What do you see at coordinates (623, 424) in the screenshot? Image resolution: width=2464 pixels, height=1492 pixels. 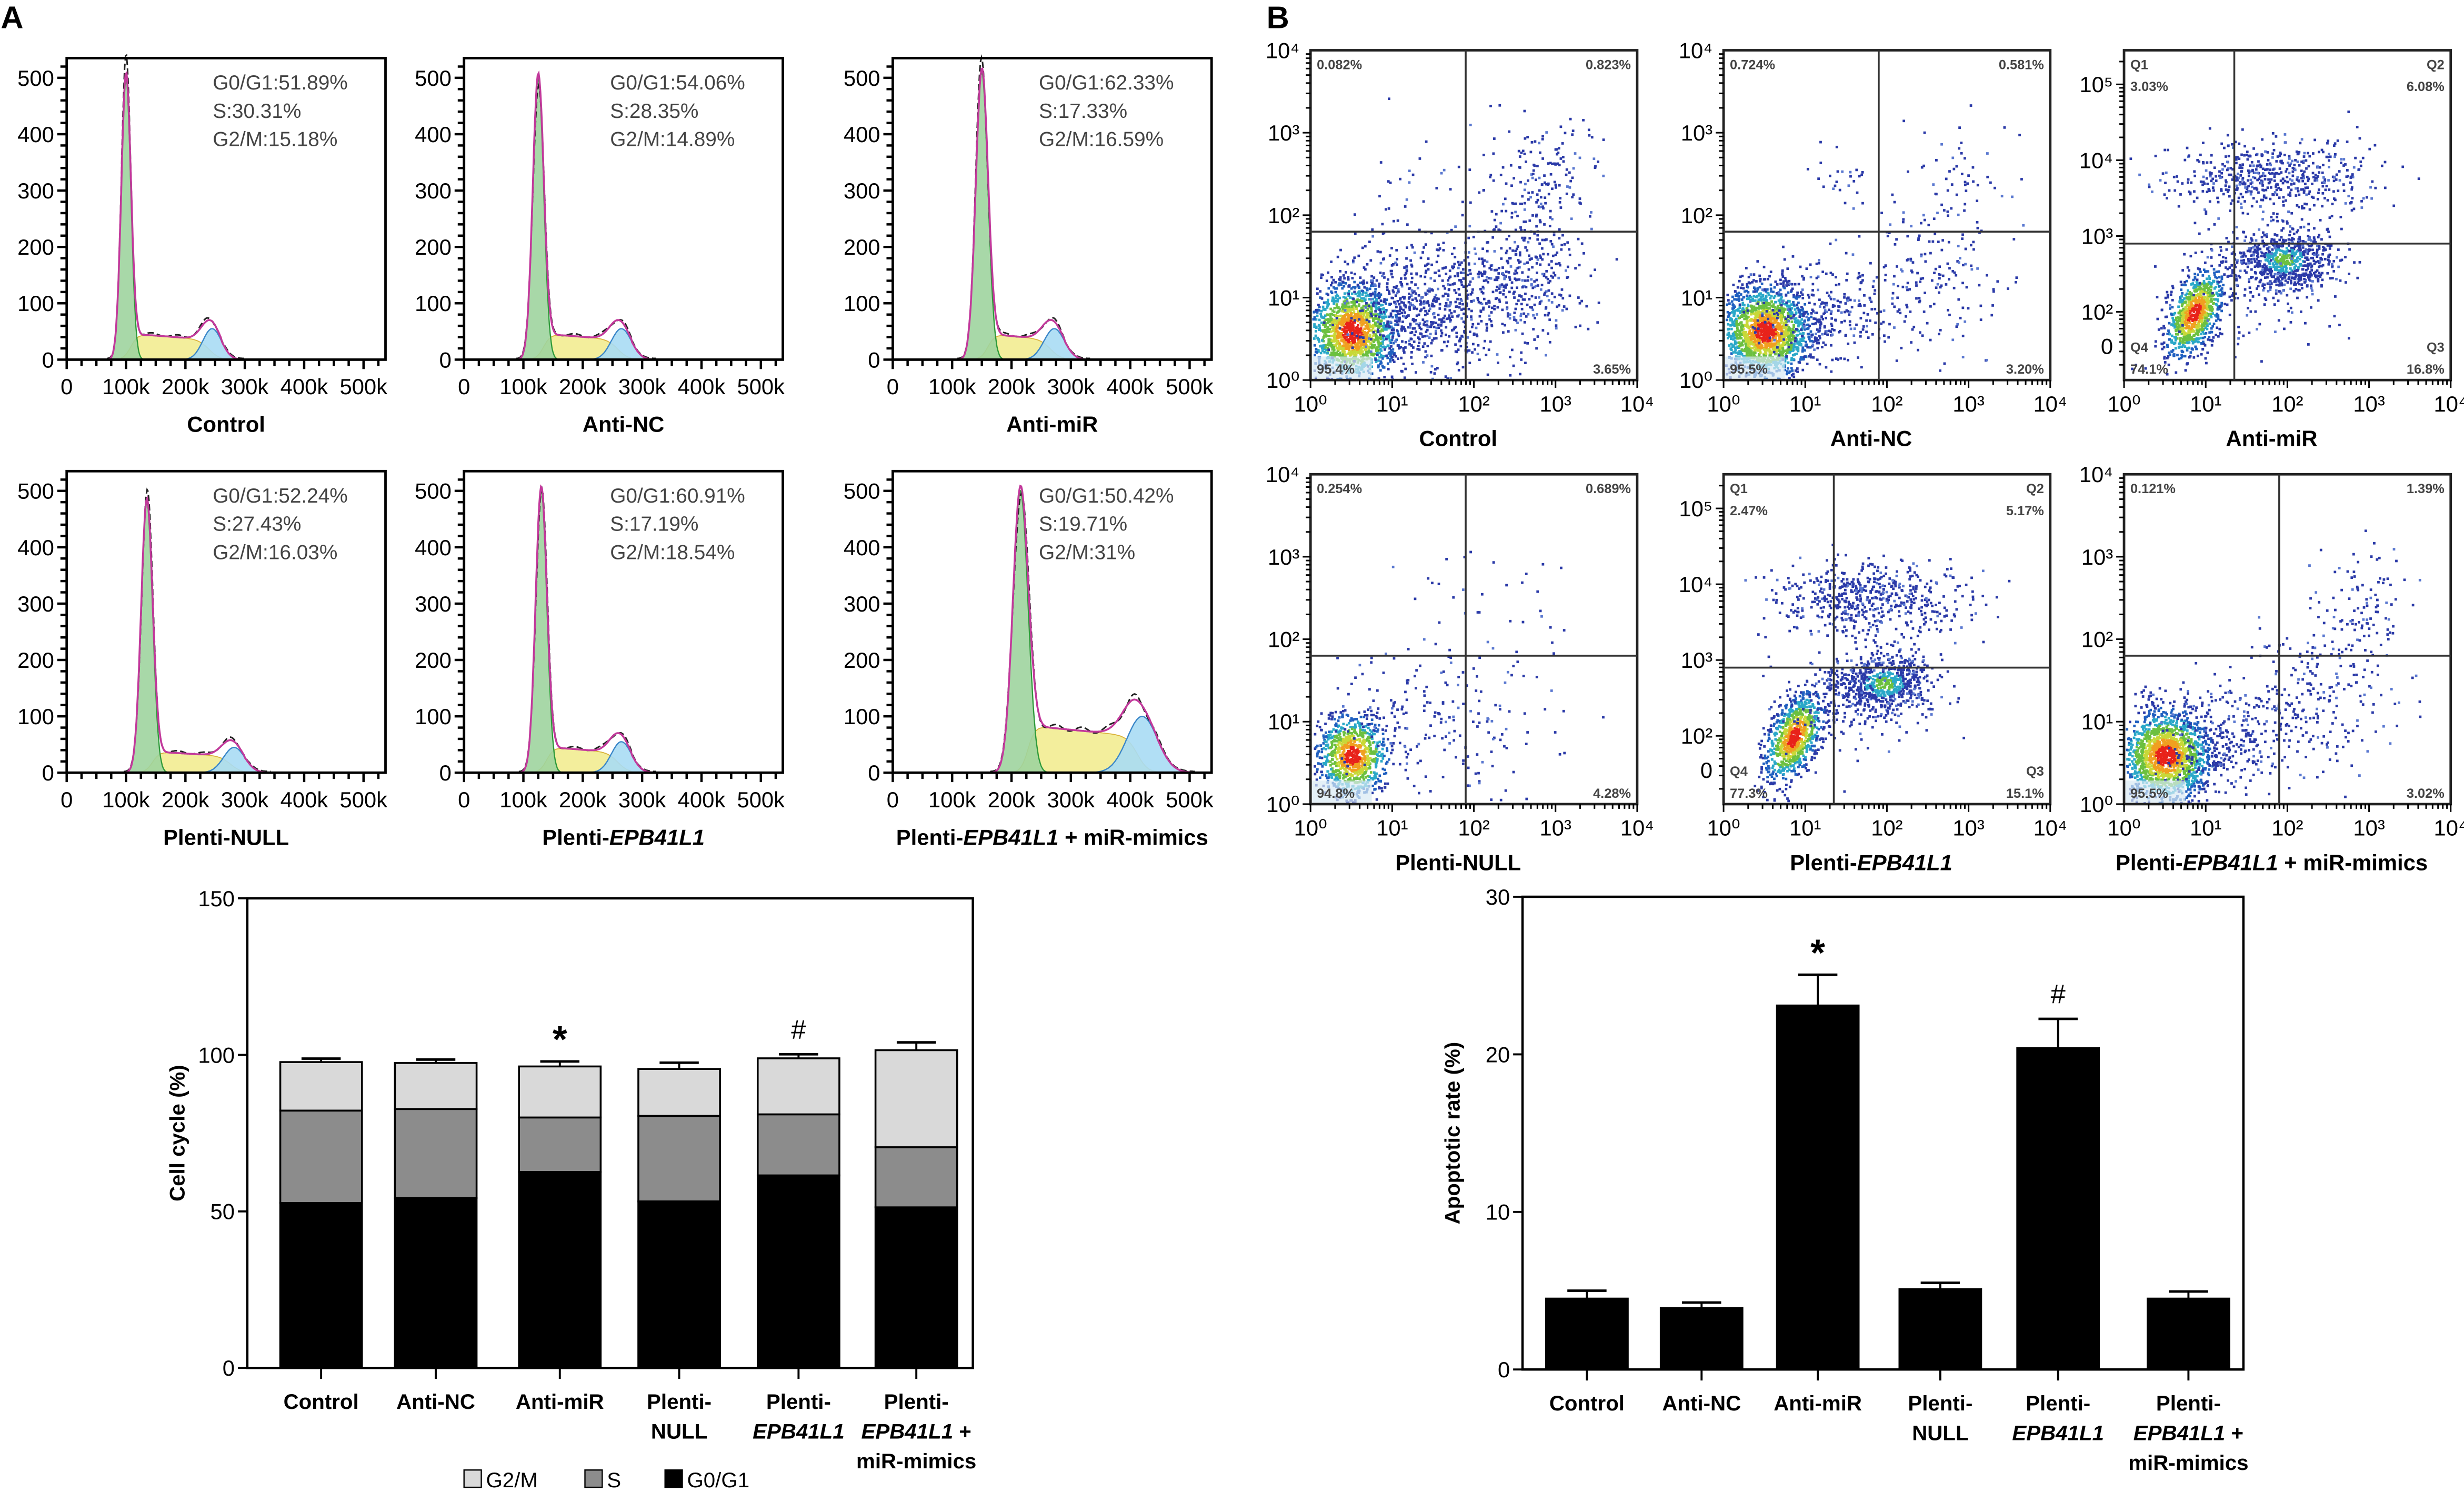 I see `title-part: Anti-NC` at bounding box center [623, 424].